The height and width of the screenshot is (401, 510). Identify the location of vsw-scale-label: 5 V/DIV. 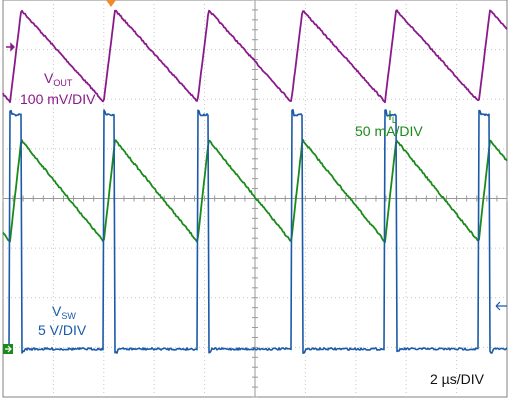
(62, 330).